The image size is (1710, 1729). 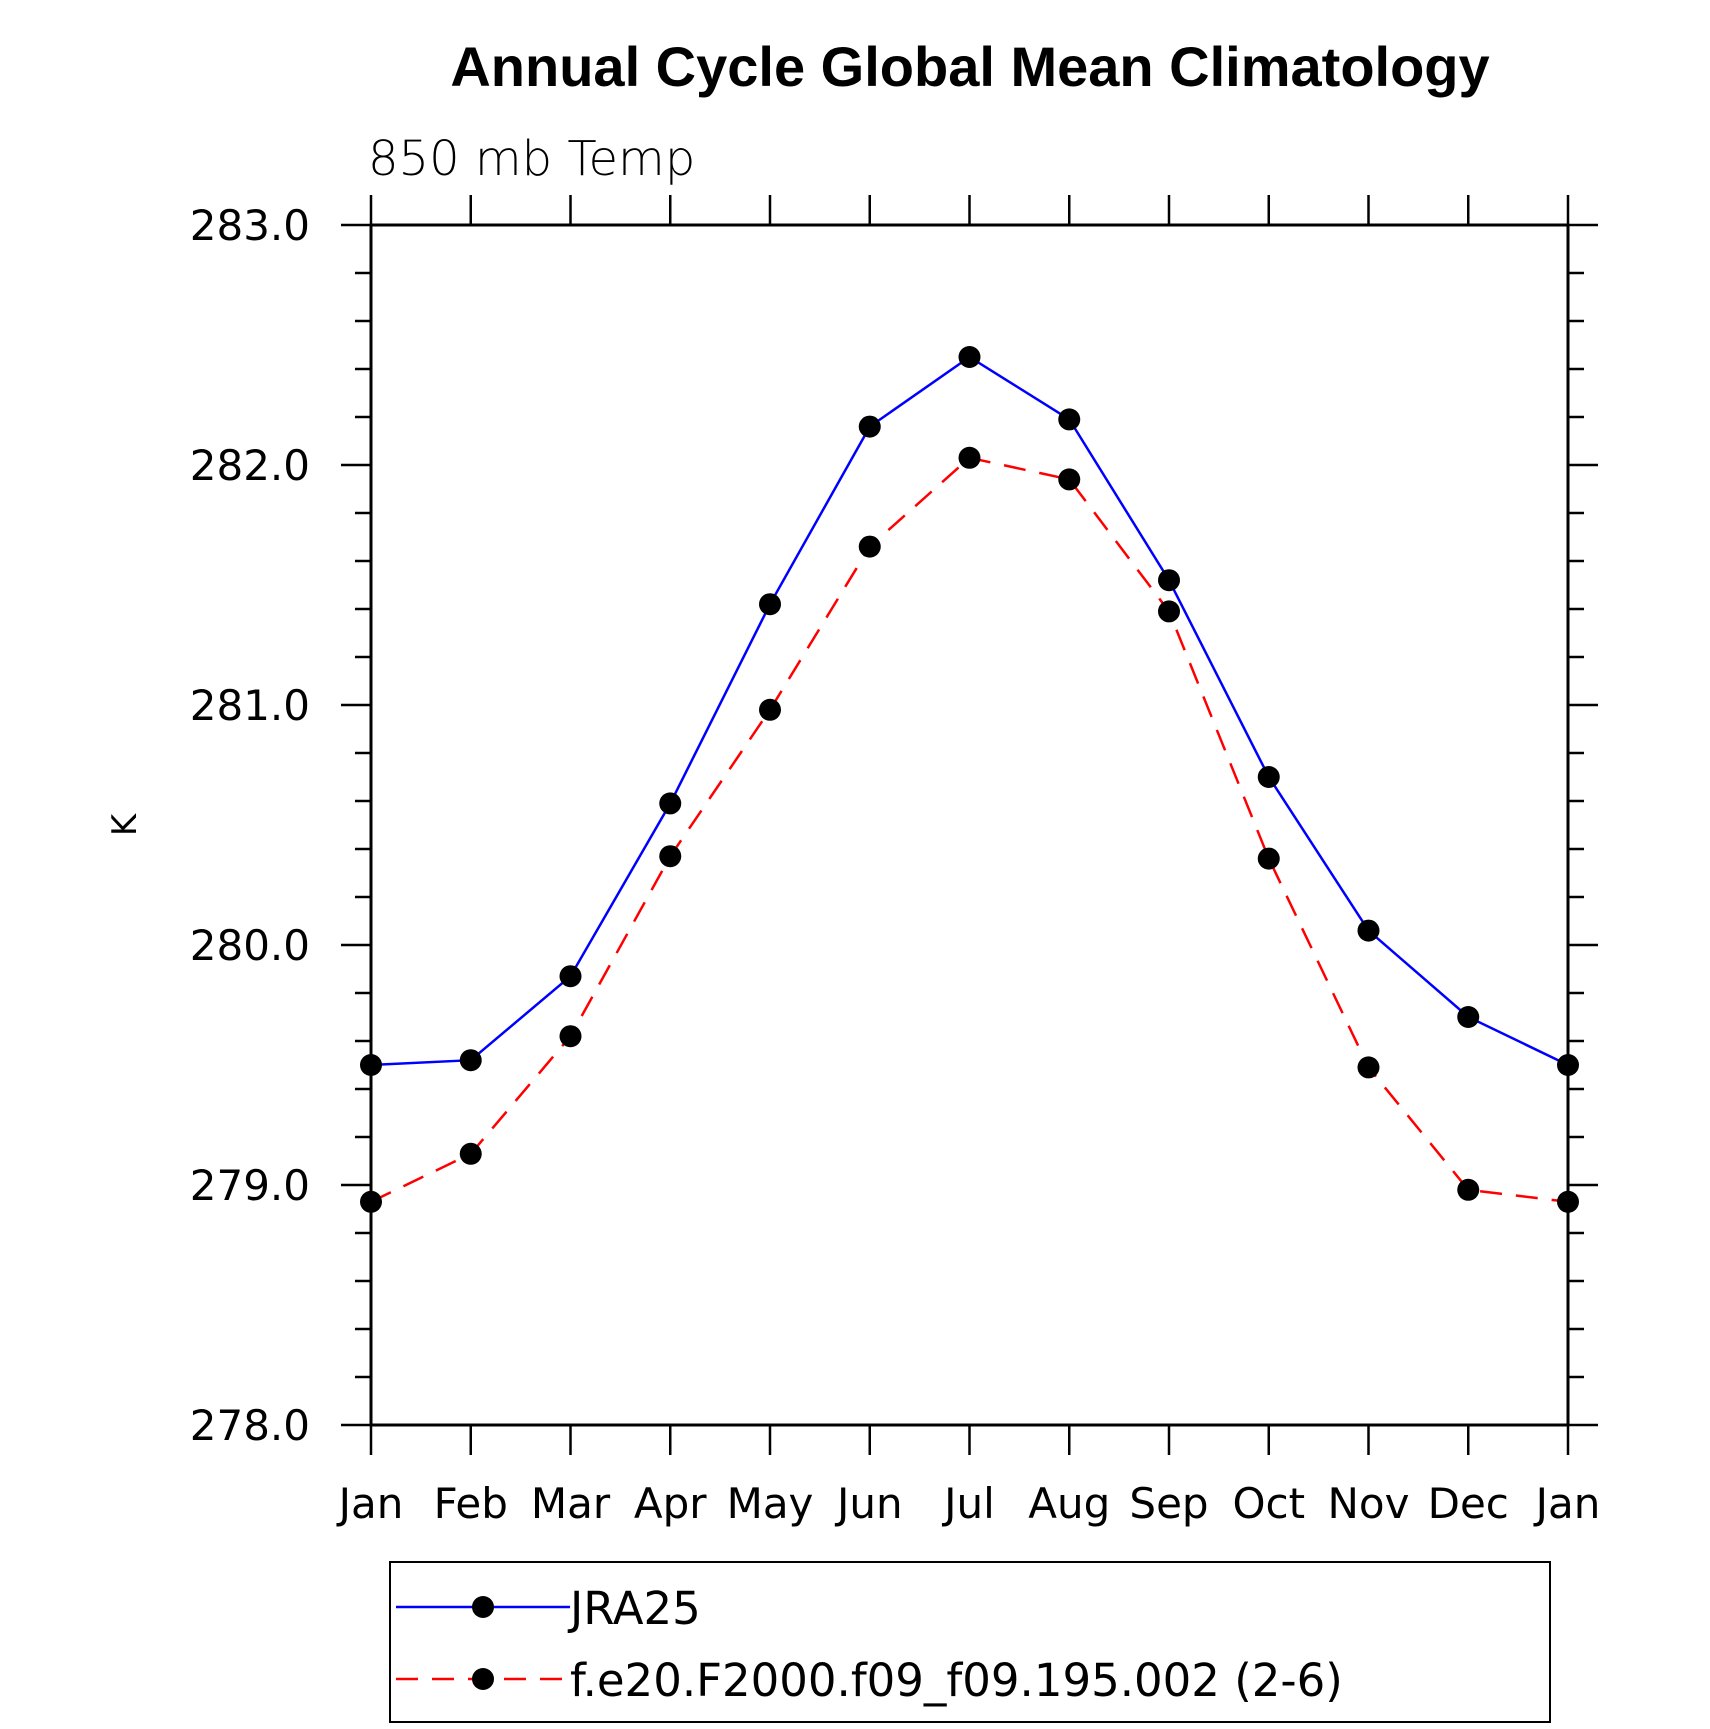 What do you see at coordinates (969, 66) in the screenshot?
I see `chart-title: Annual Cycle Global Mean Climatology` at bounding box center [969, 66].